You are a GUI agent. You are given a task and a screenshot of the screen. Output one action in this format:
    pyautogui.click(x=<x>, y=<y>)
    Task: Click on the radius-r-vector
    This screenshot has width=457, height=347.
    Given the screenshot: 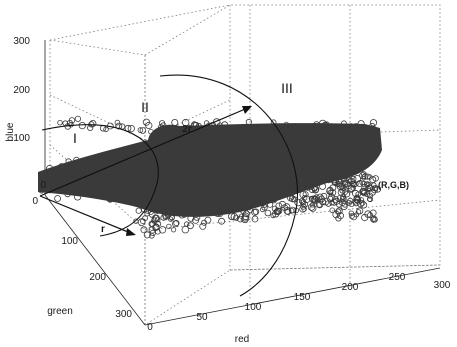 What is the action you would take?
    pyautogui.click(x=86, y=215)
    